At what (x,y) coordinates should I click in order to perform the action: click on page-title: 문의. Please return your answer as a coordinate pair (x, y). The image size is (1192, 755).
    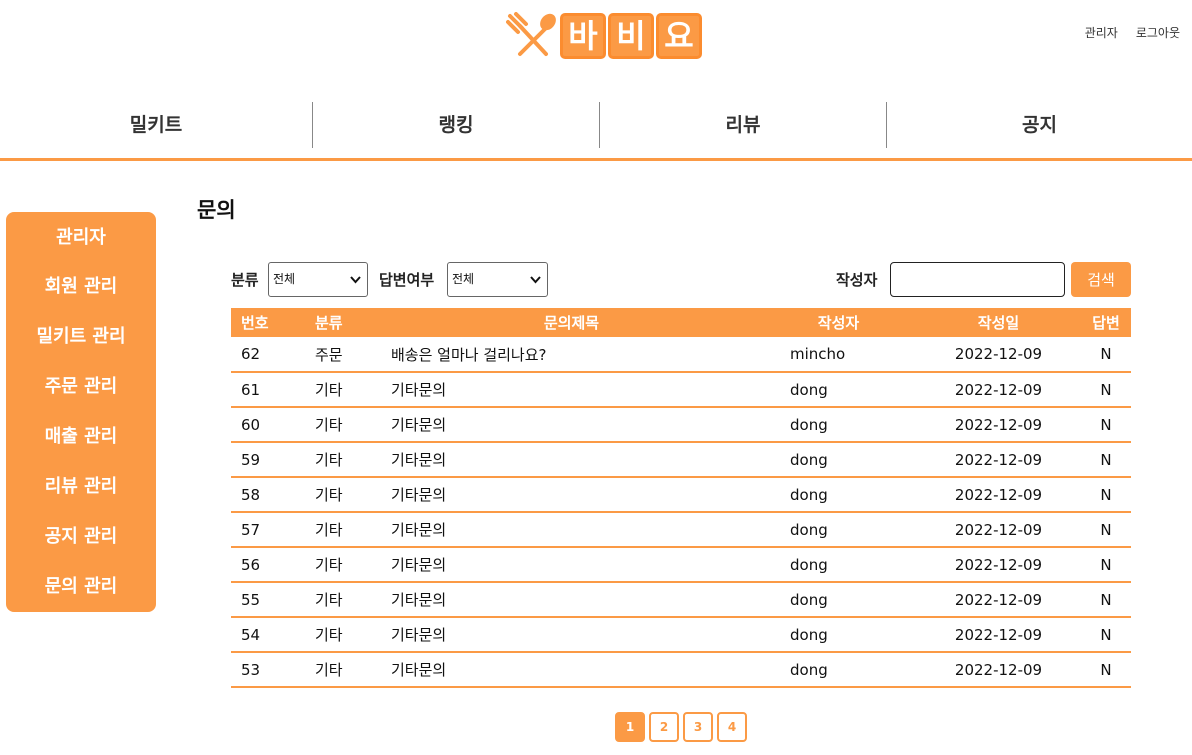
    Looking at the image, I should click on (216, 210).